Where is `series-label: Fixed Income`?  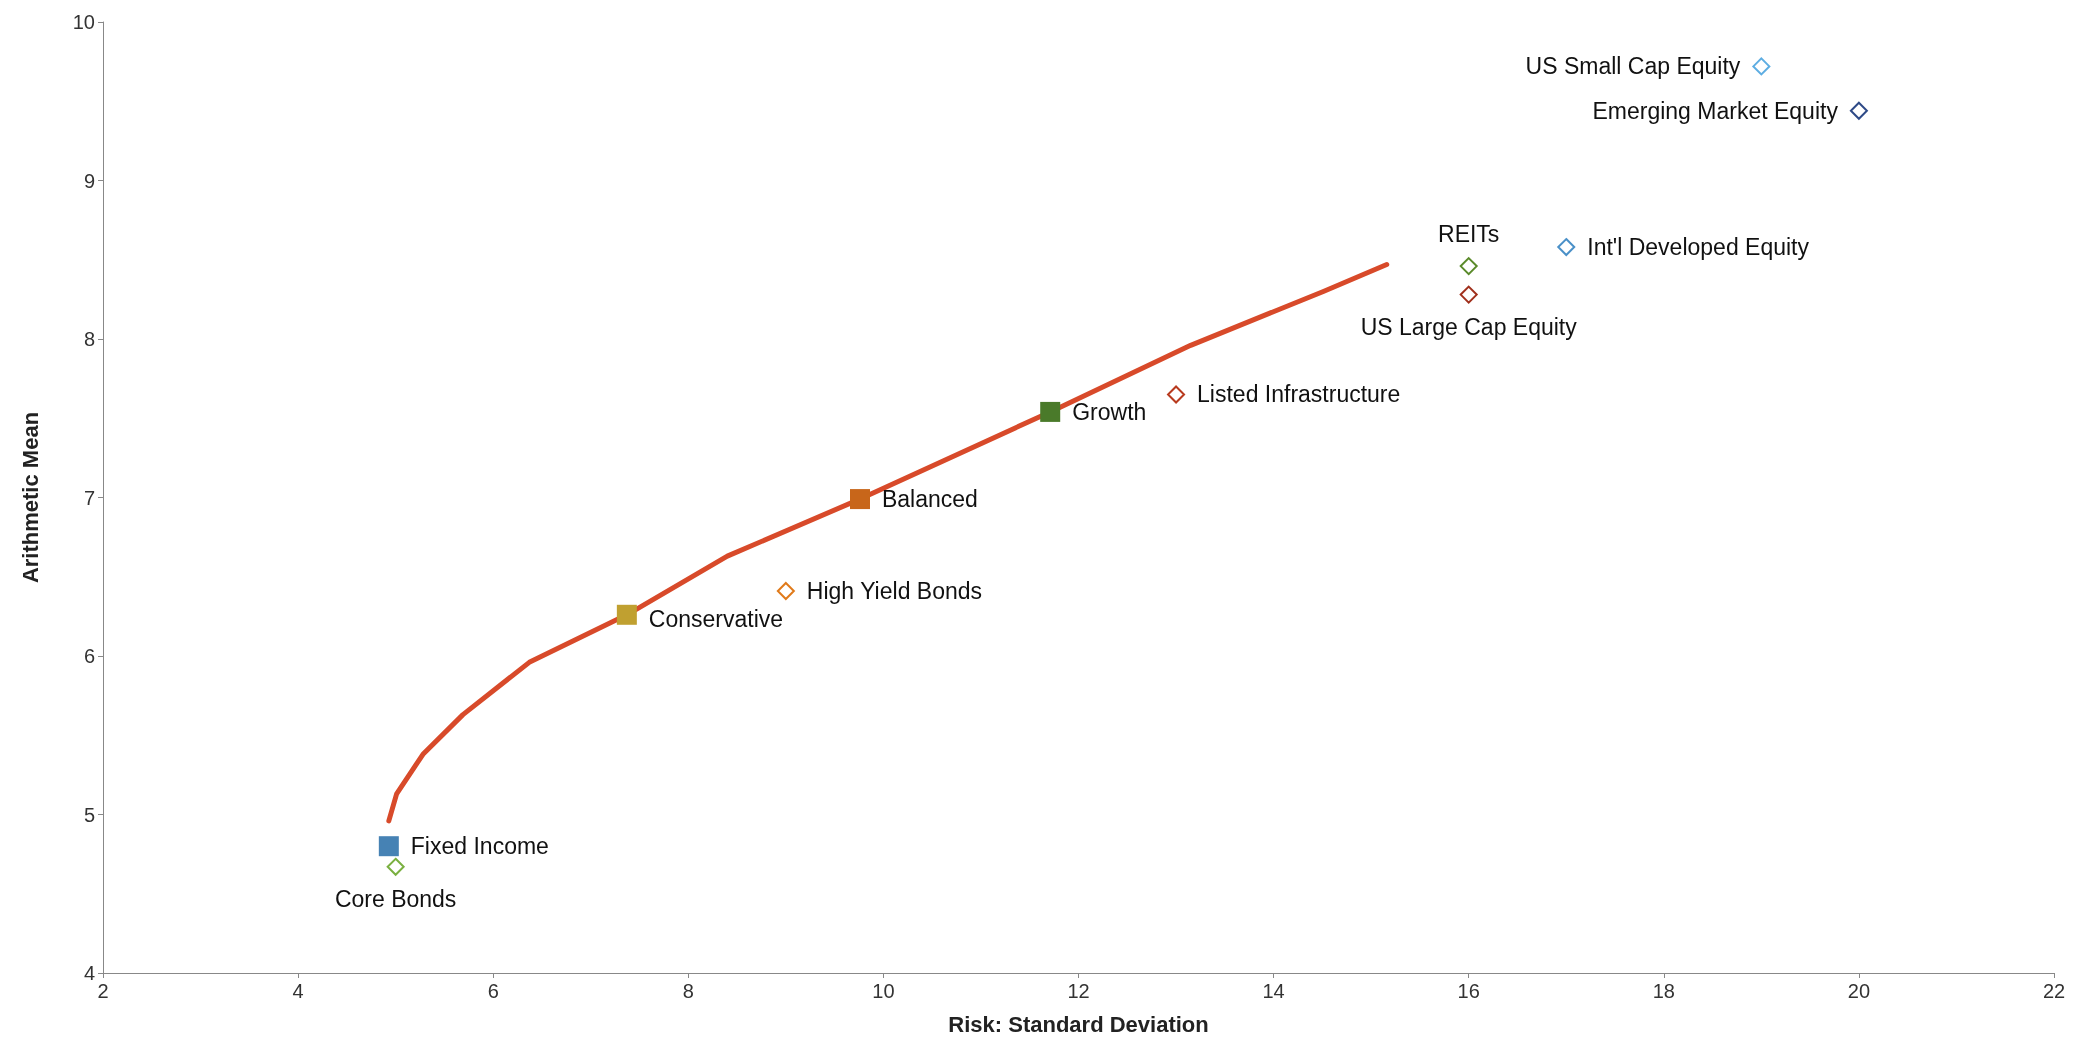 series-label: Fixed Income is located at coordinates (479, 846).